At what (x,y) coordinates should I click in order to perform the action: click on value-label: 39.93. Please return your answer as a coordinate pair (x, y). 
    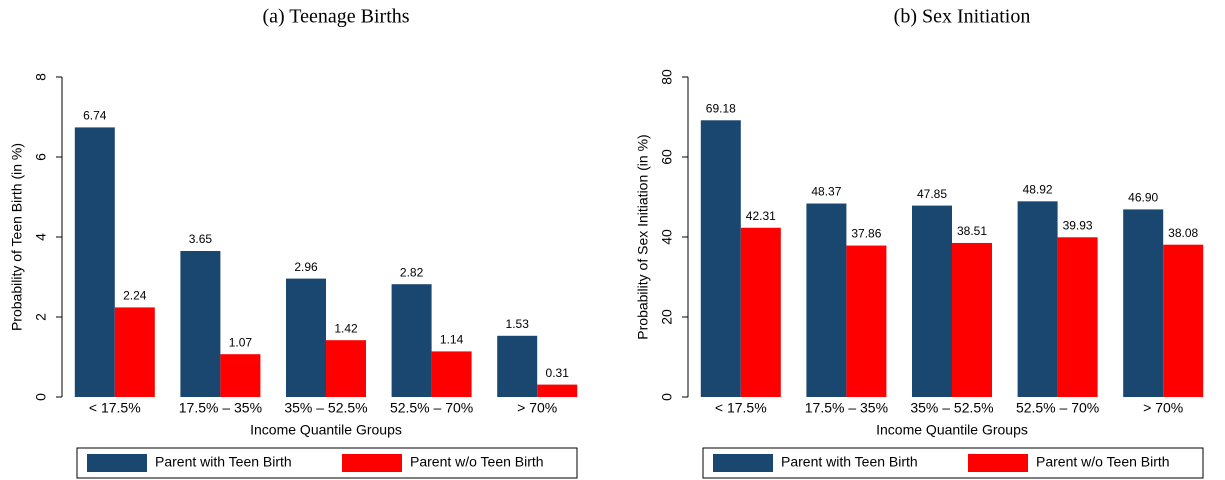
    Looking at the image, I should click on (1078, 225).